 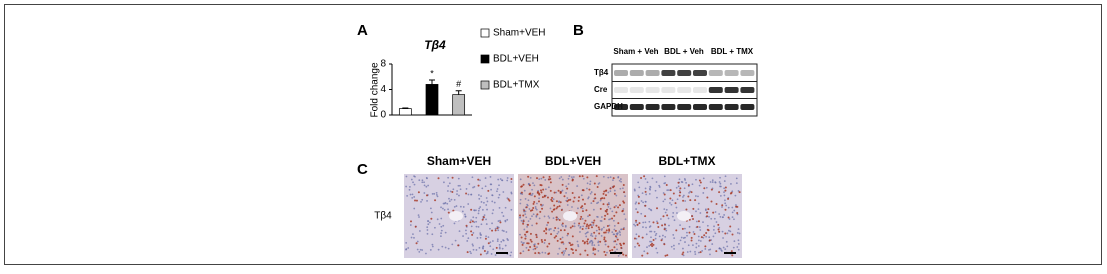 What do you see at coordinates (383, 115) in the screenshot?
I see `y-tick-label: 0` at bounding box center [383, 115].